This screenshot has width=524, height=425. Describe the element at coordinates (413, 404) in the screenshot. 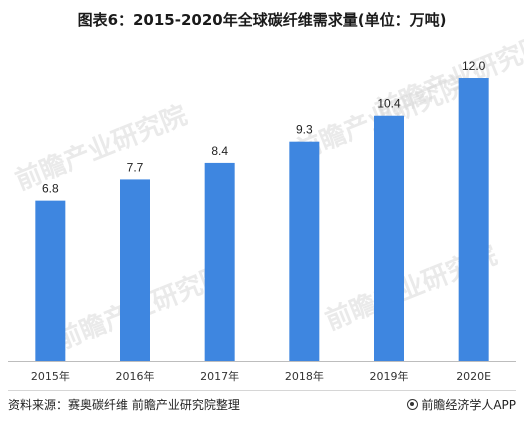

I see `brand-logo-icon` at that location.